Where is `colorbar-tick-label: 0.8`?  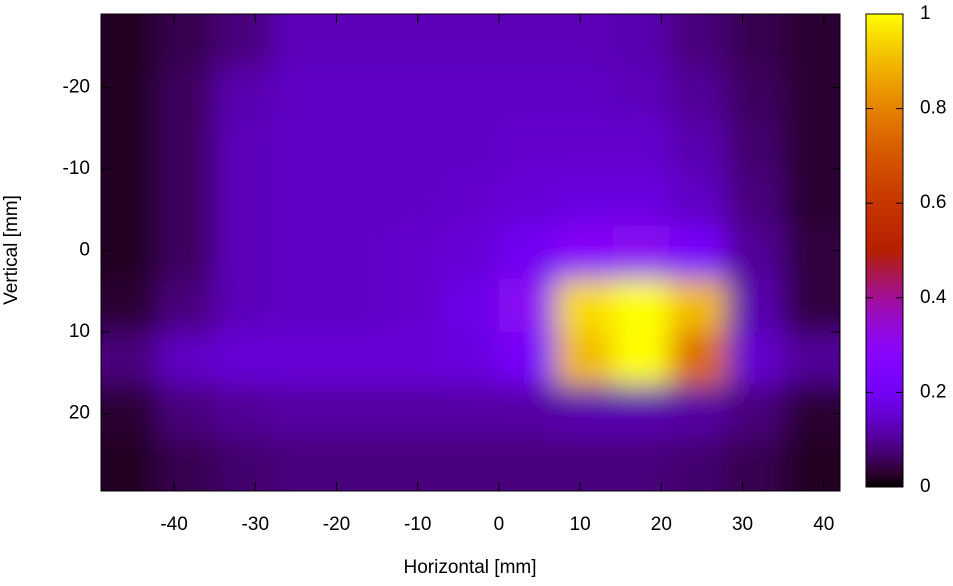 colorbar-tick-label: 0.8 is located at coordinates (933, 108).